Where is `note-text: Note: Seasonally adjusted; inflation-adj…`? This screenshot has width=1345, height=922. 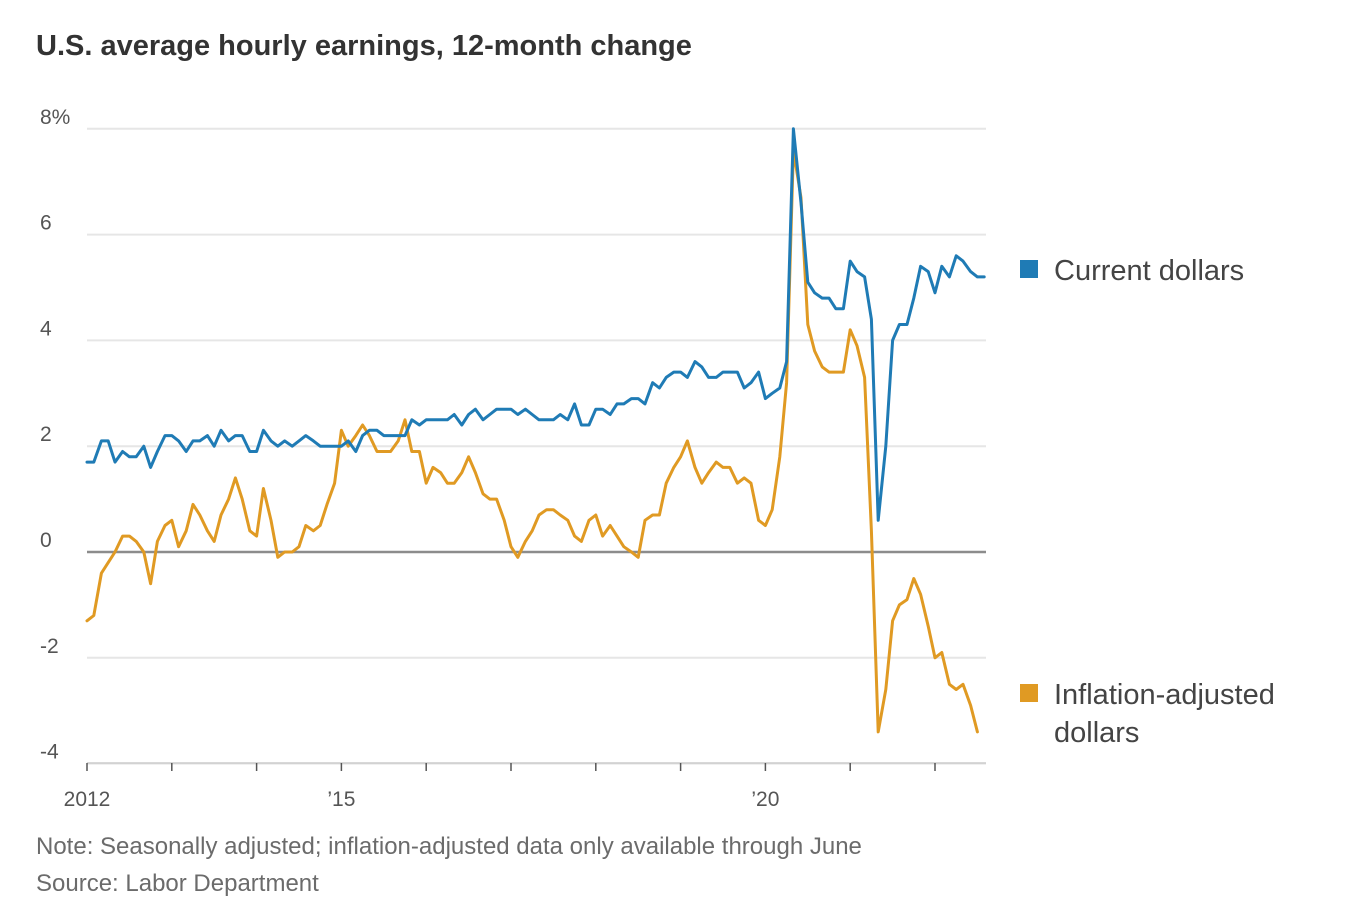
note-text: Note: Seasonally adjusted; inflation-adj… is located at coordinates (449, 846).